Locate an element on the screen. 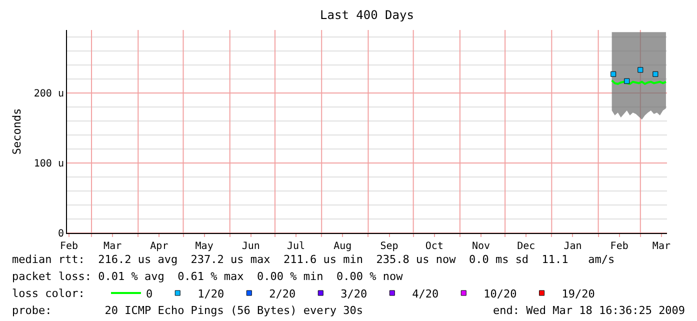  x-tick-label: Dec is located at coordinates (526, 246).